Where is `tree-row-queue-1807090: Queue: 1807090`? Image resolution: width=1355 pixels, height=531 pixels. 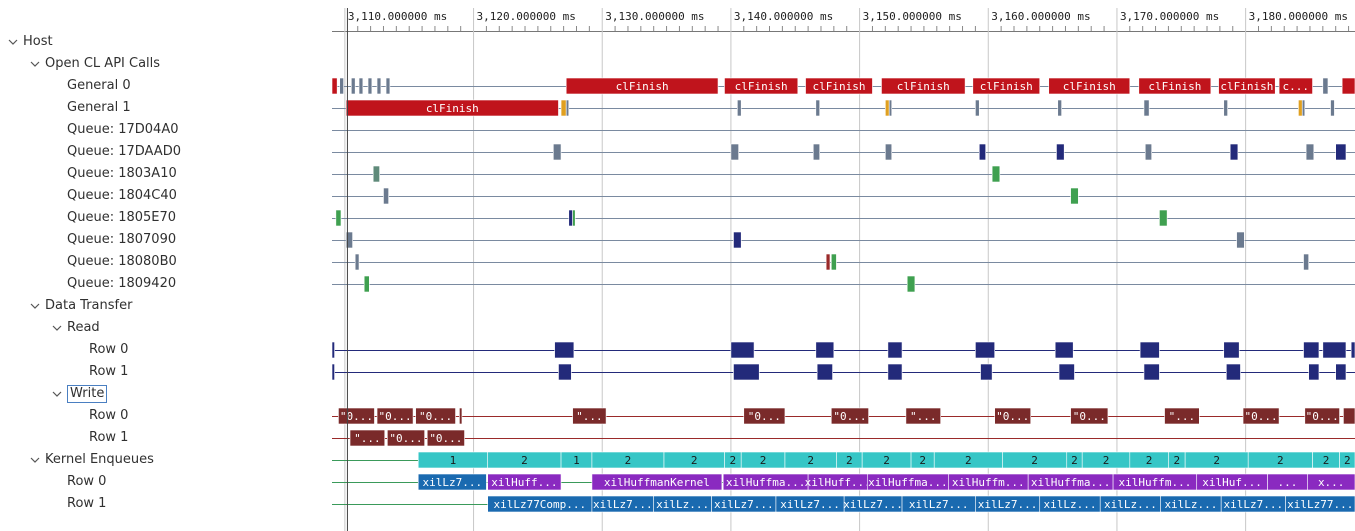 tree-row-queue-1807090: Queue: 1807090 is located at coordinates (166, 240).